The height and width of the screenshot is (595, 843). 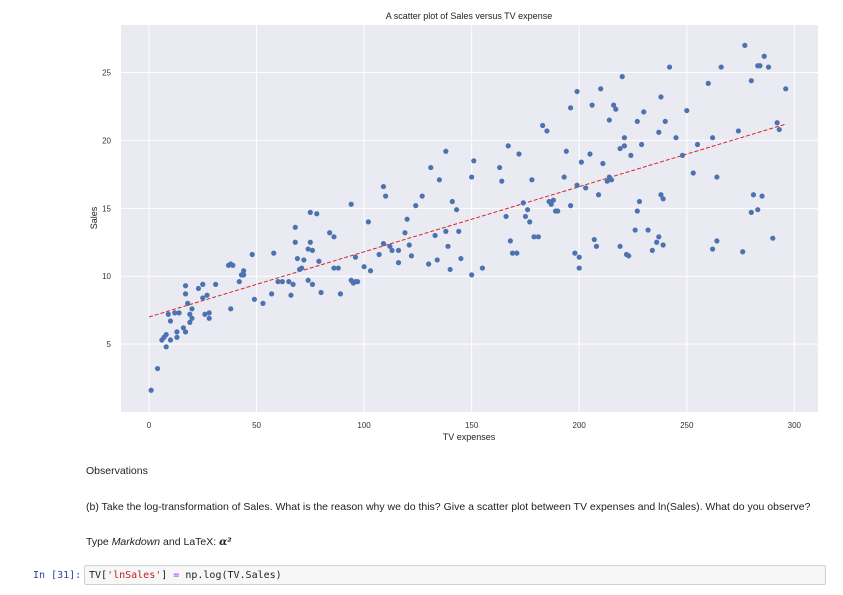 What do you see at coordinates (176, 575) in the screenshot?
I see `code-token: =` at bounding box center [176, 575].